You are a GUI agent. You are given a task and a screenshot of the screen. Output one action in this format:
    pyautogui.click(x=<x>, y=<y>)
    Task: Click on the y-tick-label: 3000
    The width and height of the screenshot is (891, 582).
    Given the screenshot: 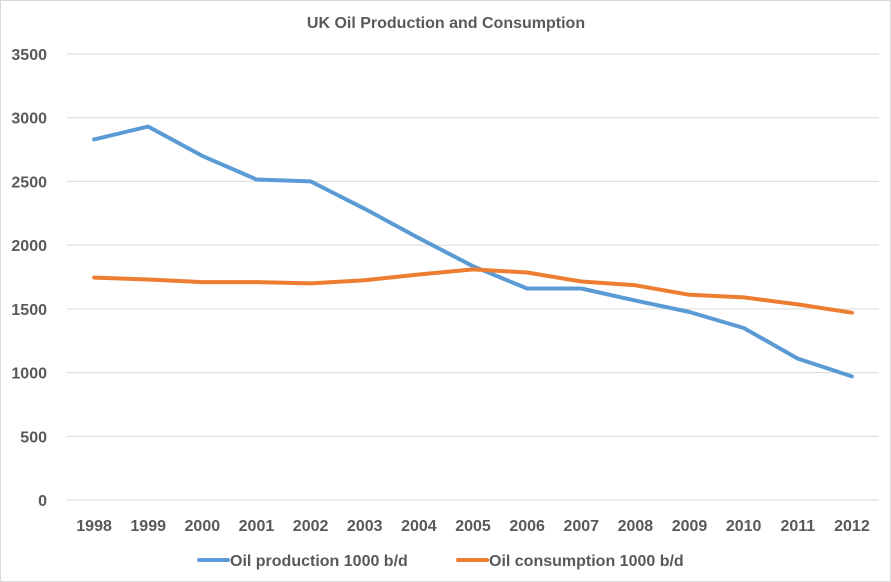 What is the action you would take?
    pyautogui.click(x=29, y=119)
    